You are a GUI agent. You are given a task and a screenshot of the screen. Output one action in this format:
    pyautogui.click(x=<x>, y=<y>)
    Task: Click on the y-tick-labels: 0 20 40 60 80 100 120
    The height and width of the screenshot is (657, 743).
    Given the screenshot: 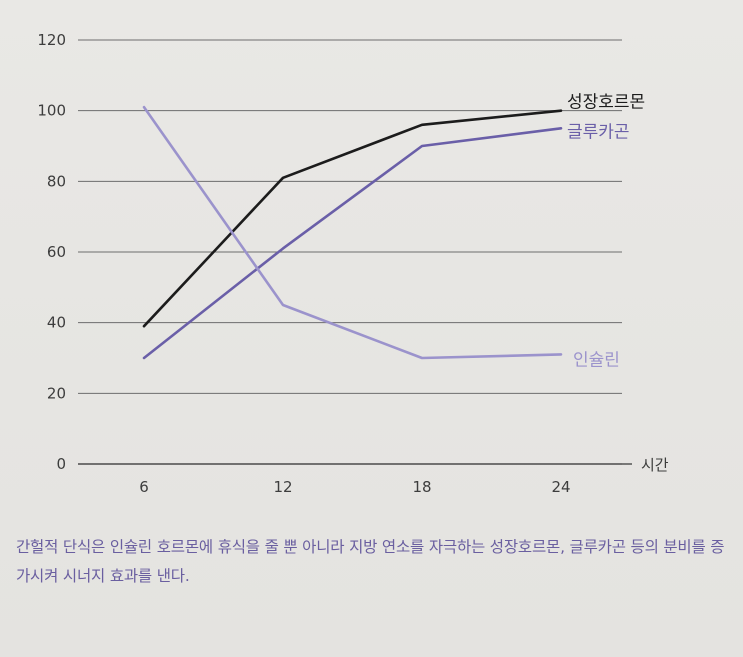 What is the action you would take?
    pyautogui.click(x=51, y=252)
    